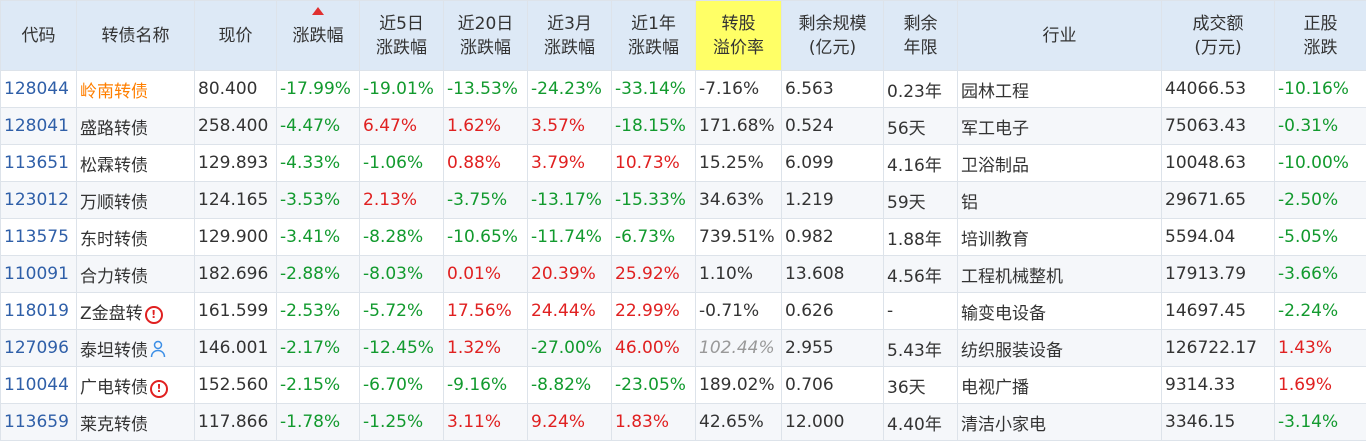  Describe the element at coordinates (135, 163) in the screenshot. I see `cell-name: 松霖转债` at that location.